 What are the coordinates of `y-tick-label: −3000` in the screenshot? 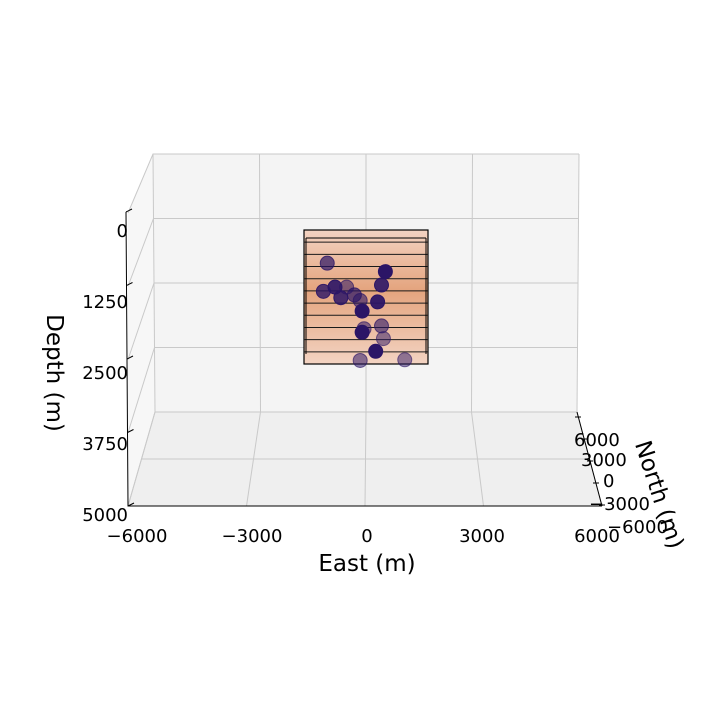 It's located at (619, 504).